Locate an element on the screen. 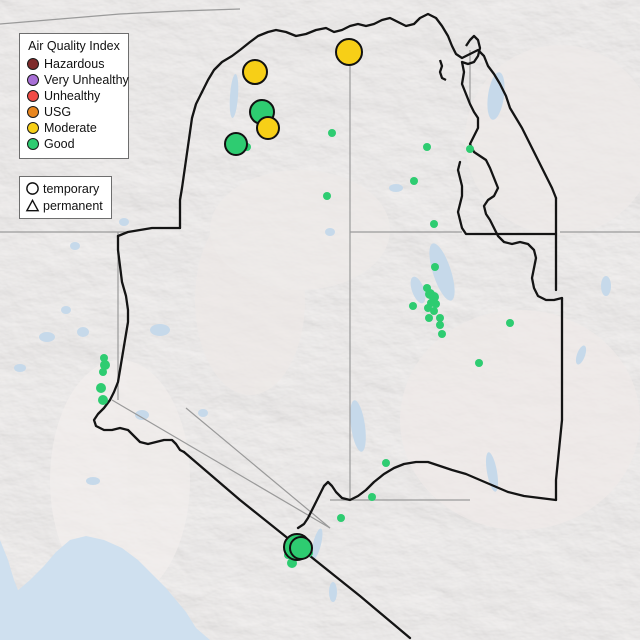  border-nv-ut is located at coordinates (512, 181).